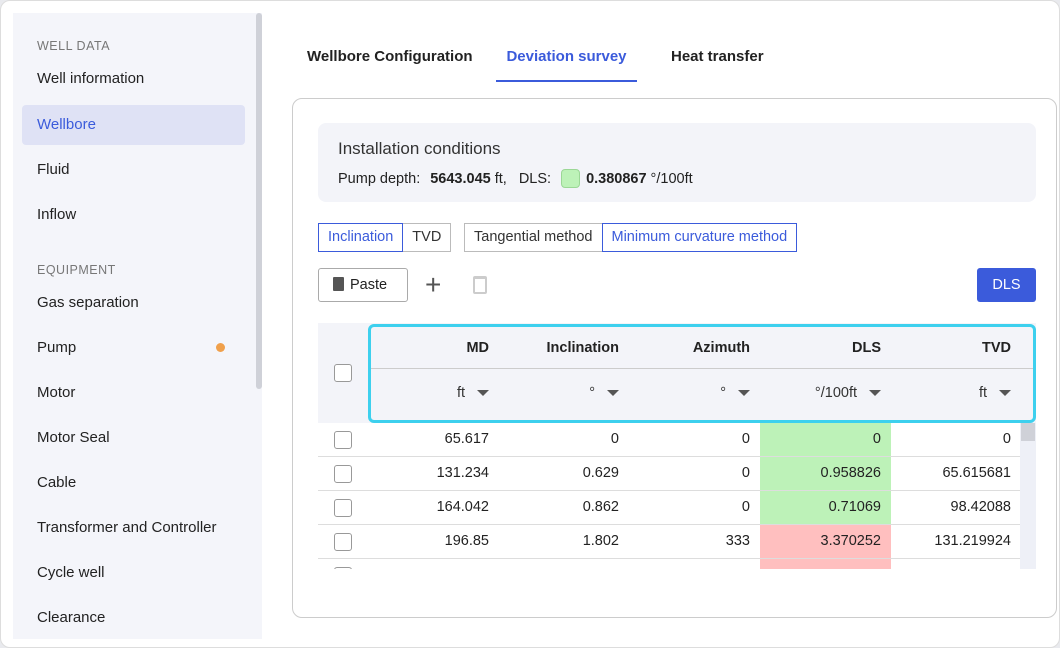 This screenshot has height=648, width=1060. I want to click on warning-dot-icon, so click(220, 347).